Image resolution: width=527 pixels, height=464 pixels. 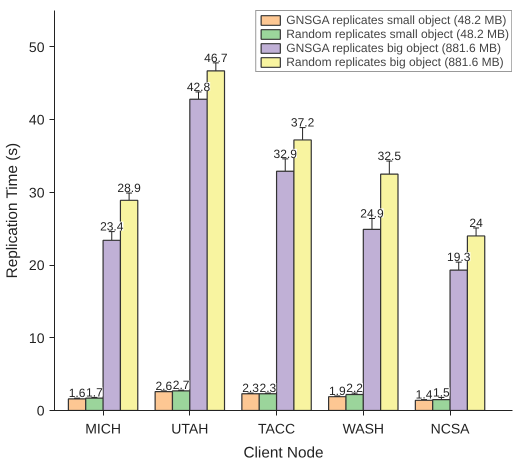 I want to click on data-label: 42.8, so click(x=198, y=87).